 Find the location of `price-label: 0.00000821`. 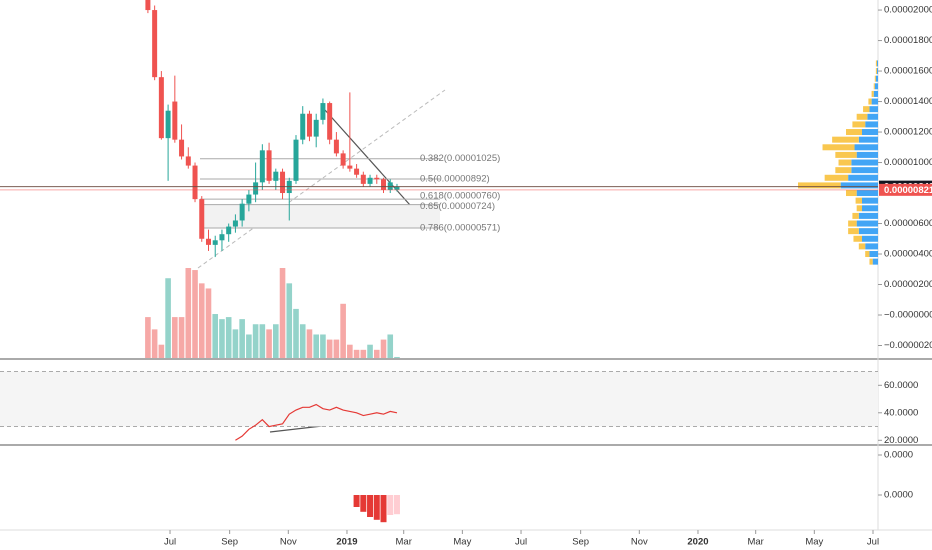

price-label: 0.00000821 is located at coordinates (908, 190).